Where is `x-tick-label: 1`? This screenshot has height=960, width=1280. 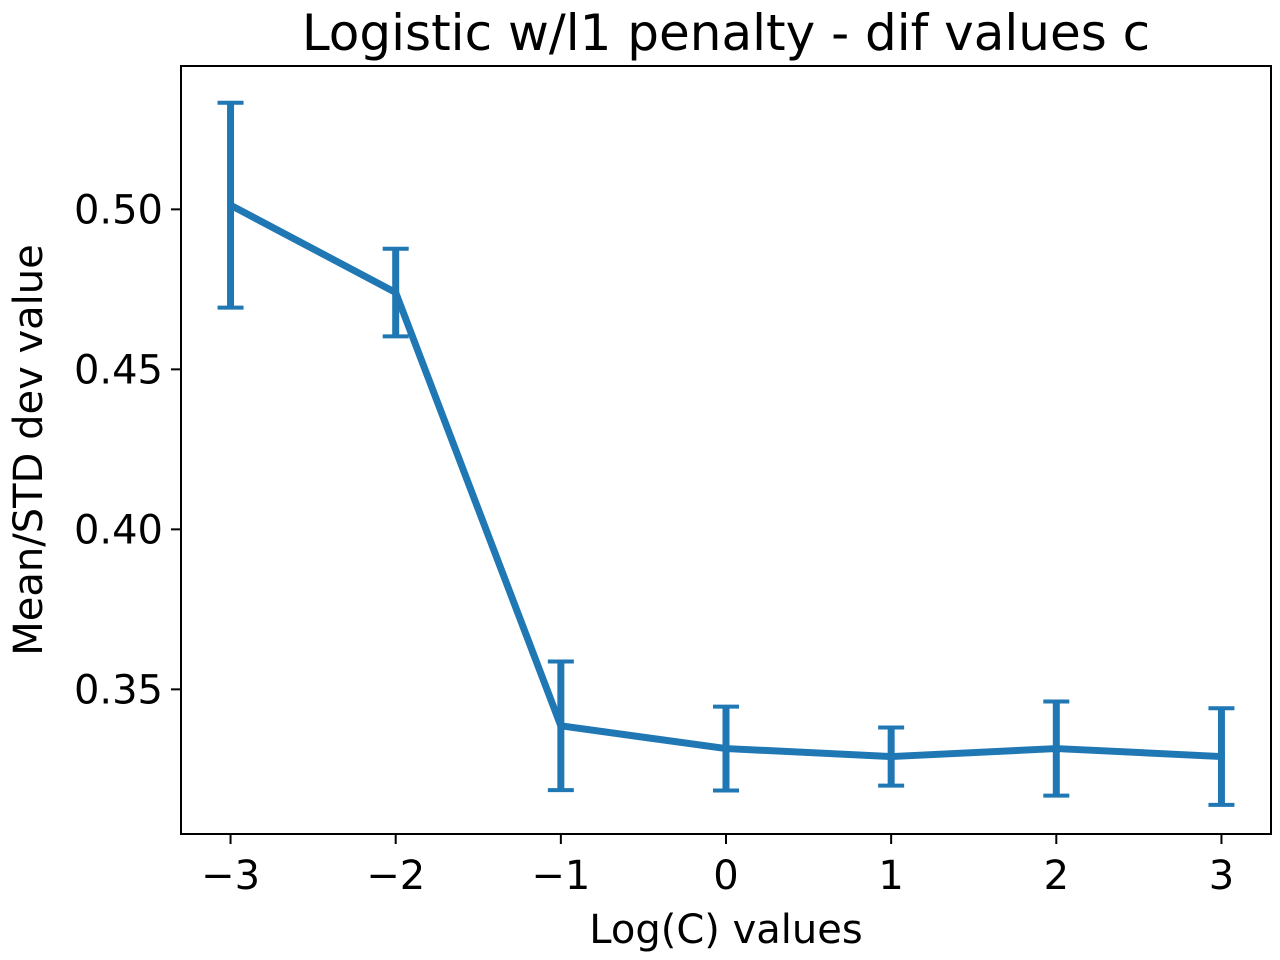 x-tick-label: 1 is located at coordinates (890, 876).